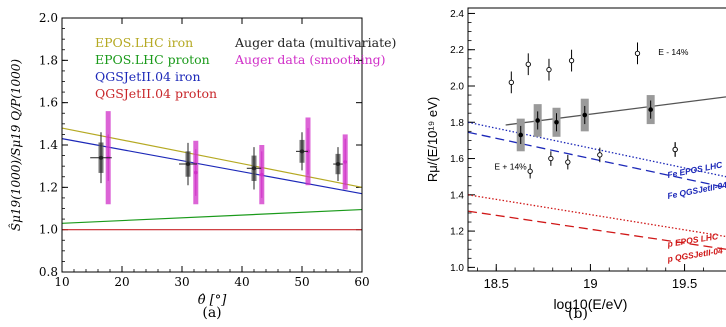  I want to click on legend-entry: Auger data (multivariate), so click(315, 42).